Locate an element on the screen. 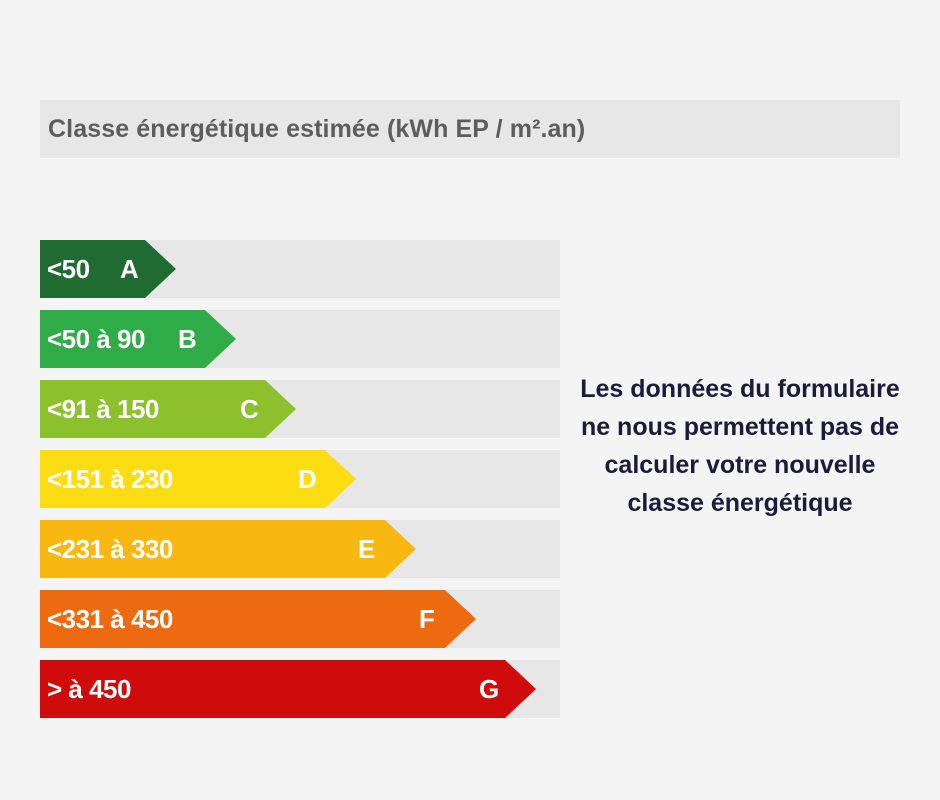  energy-band-g is located at coordinates (288, 689).